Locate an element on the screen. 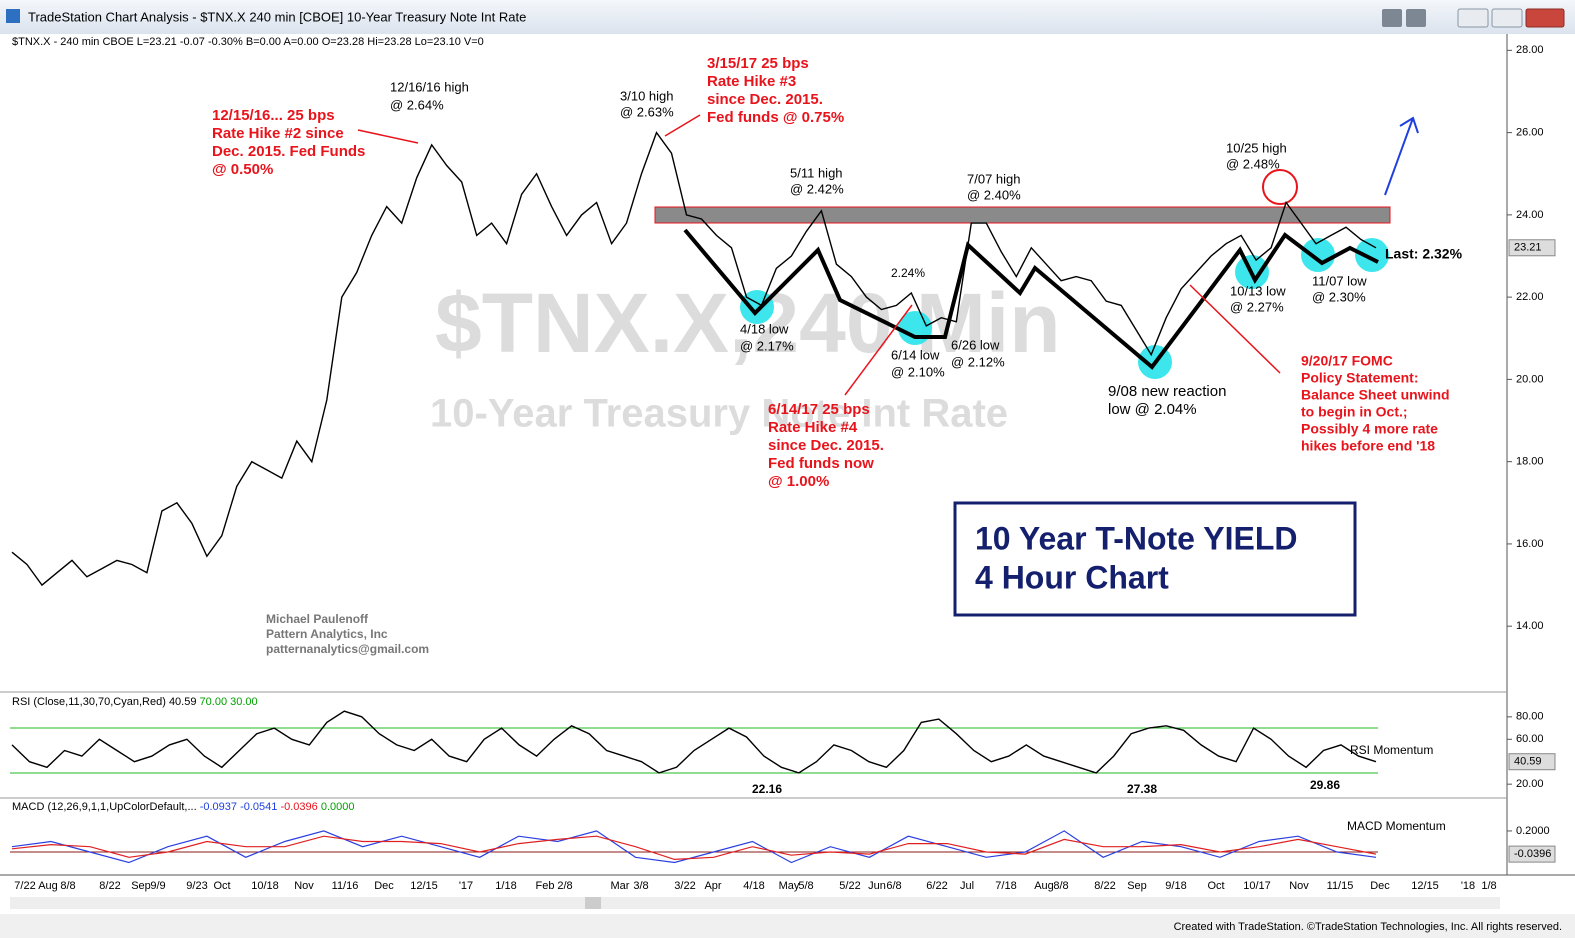 The image size is (1575, 938). annotation: 6/14 low is located at coordinates (915, 354).